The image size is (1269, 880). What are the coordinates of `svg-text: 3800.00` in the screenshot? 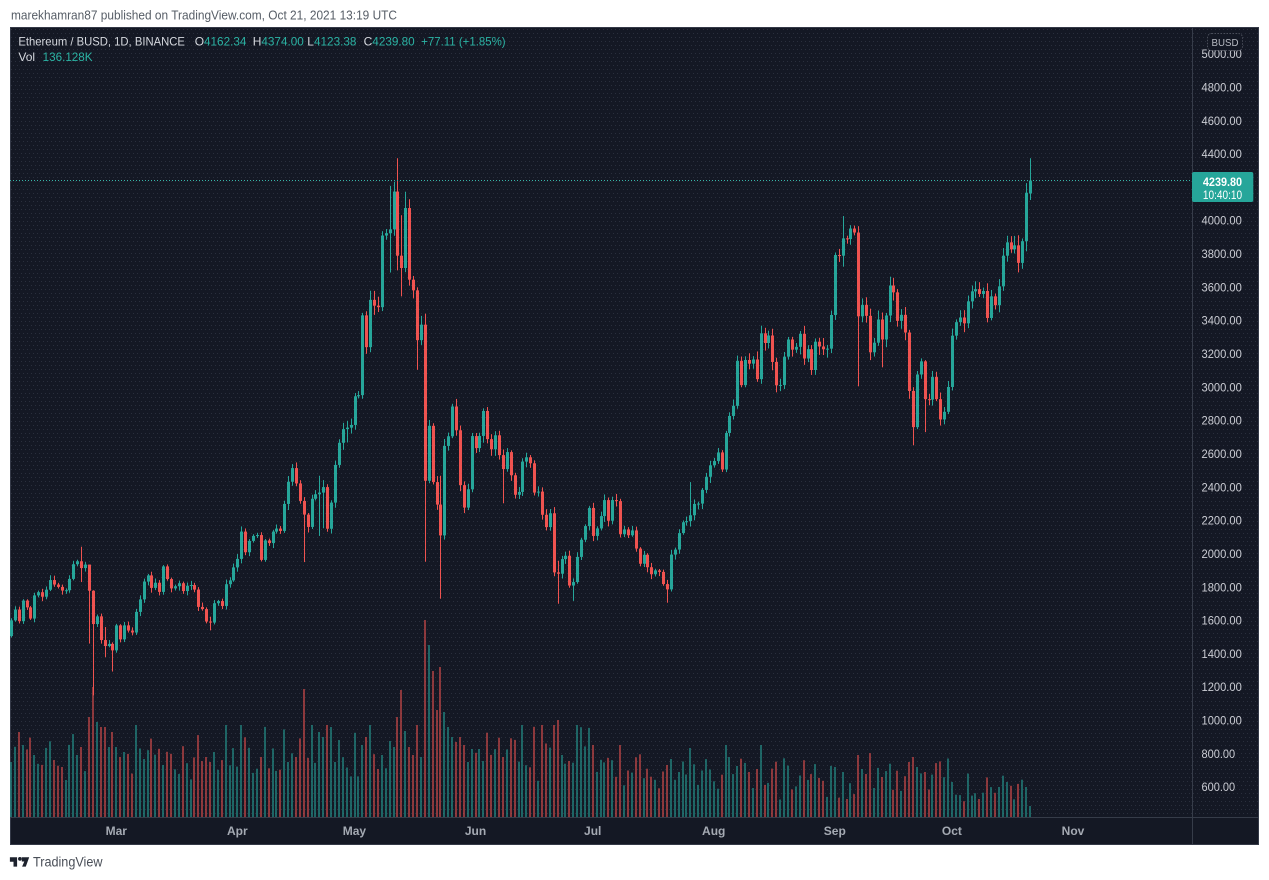 It's located at (1222, 255).